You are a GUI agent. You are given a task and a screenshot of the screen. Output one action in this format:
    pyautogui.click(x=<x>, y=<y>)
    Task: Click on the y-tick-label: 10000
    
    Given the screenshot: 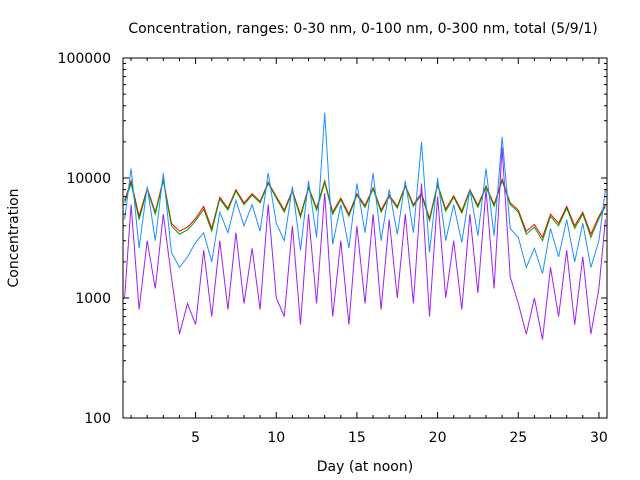 What is the action you would take?
    pyautogui.click(x=88, y=179)
    